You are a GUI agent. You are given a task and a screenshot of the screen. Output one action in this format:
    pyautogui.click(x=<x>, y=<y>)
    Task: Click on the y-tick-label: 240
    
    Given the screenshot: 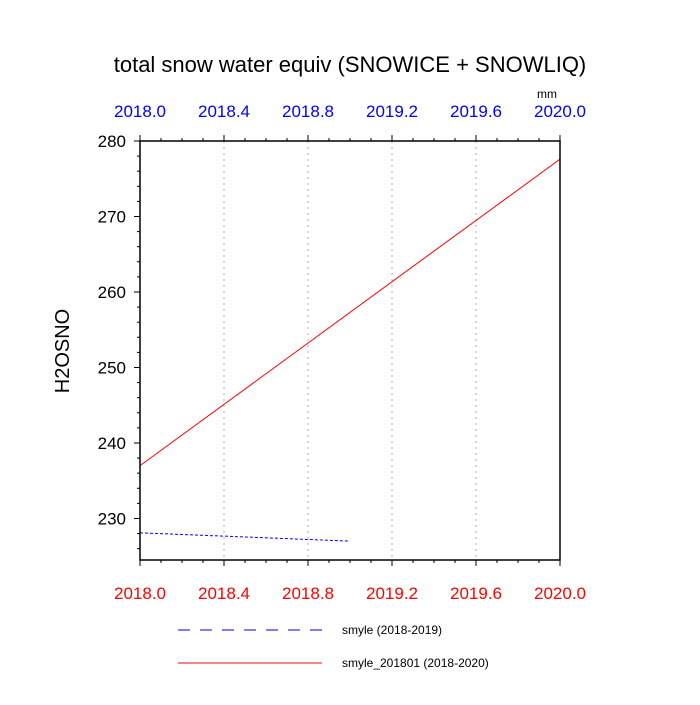 What is the action you would take?
    pyautogui.click(x=112, y=443)
    